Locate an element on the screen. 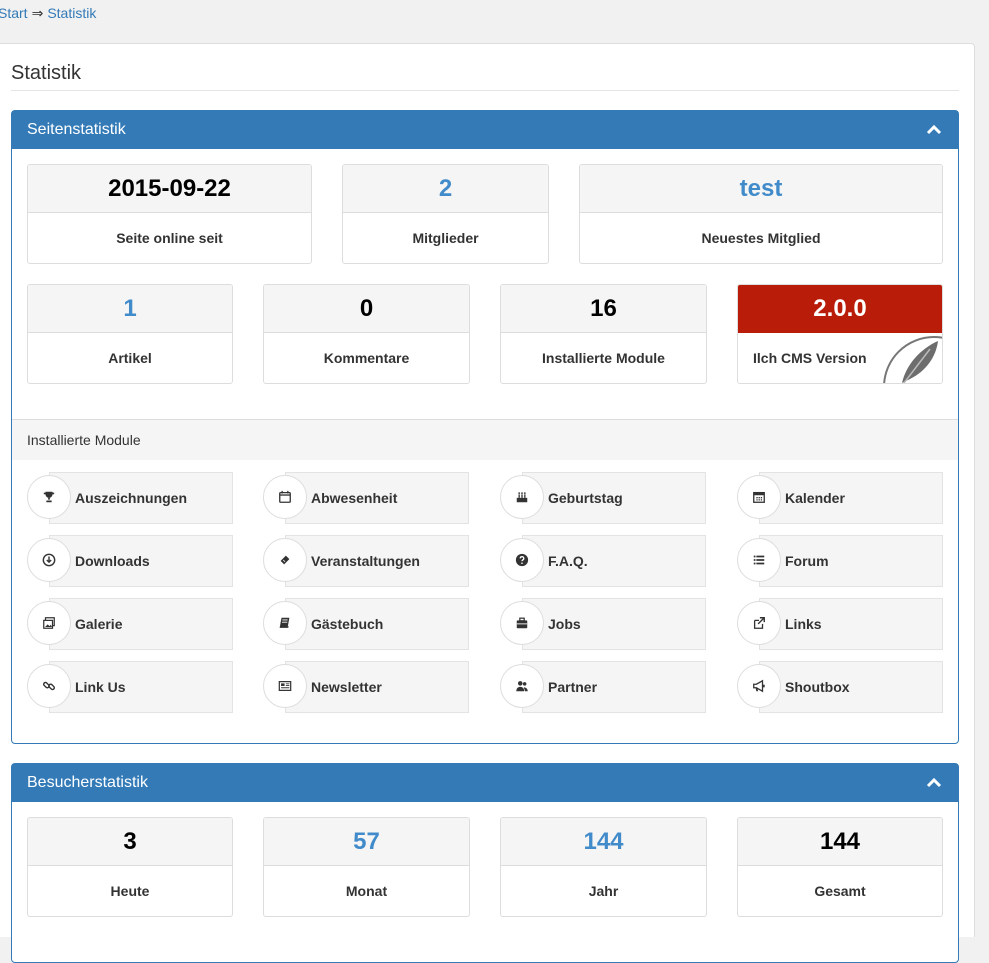 The width and height of the screenshot is (989, 963). module-gallery: Galerie is located at coordinates (130, 624).